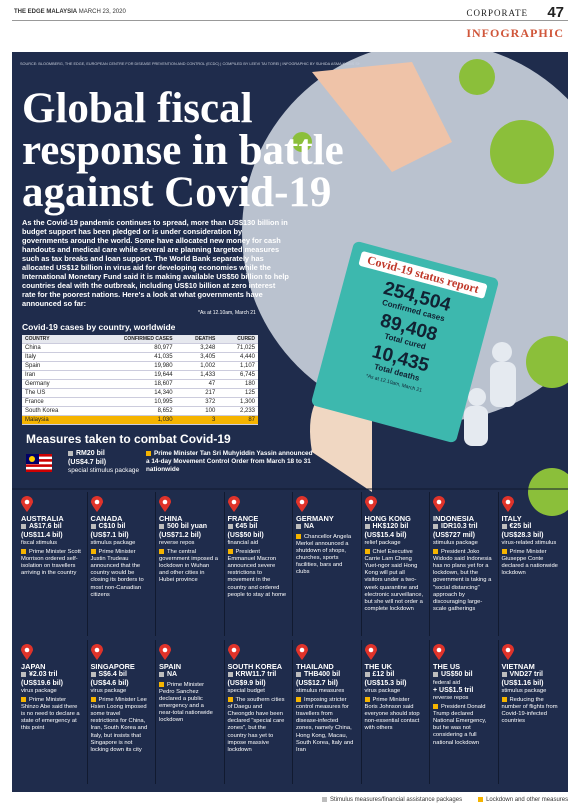 The width and height of the screenshot is (580, 811). I want to click on country-name: SINGAPORE, so click(112, 666).